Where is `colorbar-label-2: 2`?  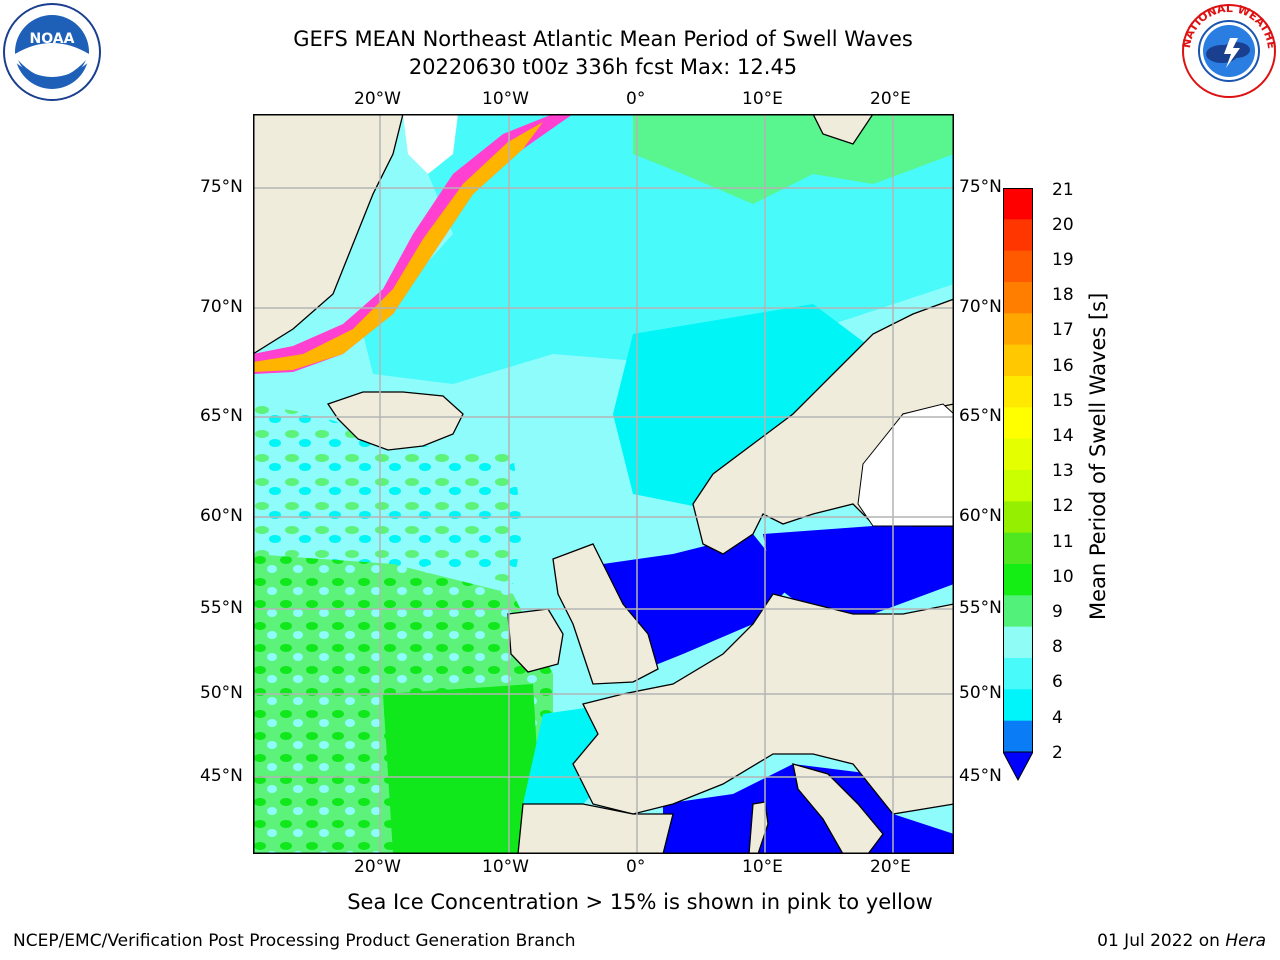 colorbar-label-2: 2 is located at coordinates (1057, 753).